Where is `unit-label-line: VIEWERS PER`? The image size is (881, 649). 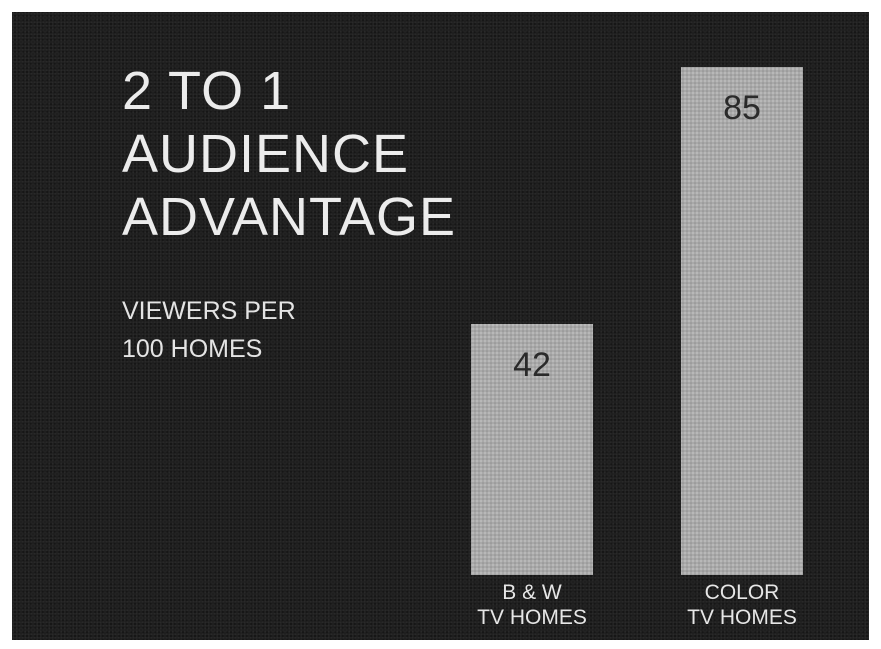
unit-label-line: VIEWERS PER is located at coordinates (209, 311).